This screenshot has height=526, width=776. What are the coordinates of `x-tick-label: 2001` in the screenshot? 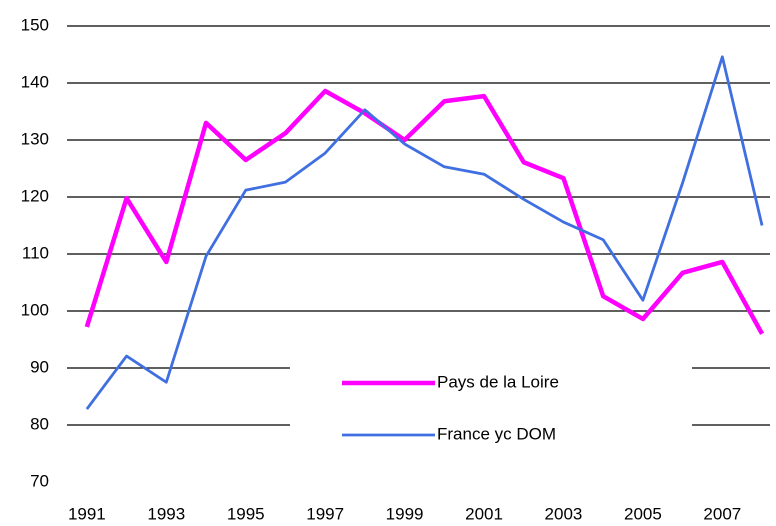 It's located at (484, 513).